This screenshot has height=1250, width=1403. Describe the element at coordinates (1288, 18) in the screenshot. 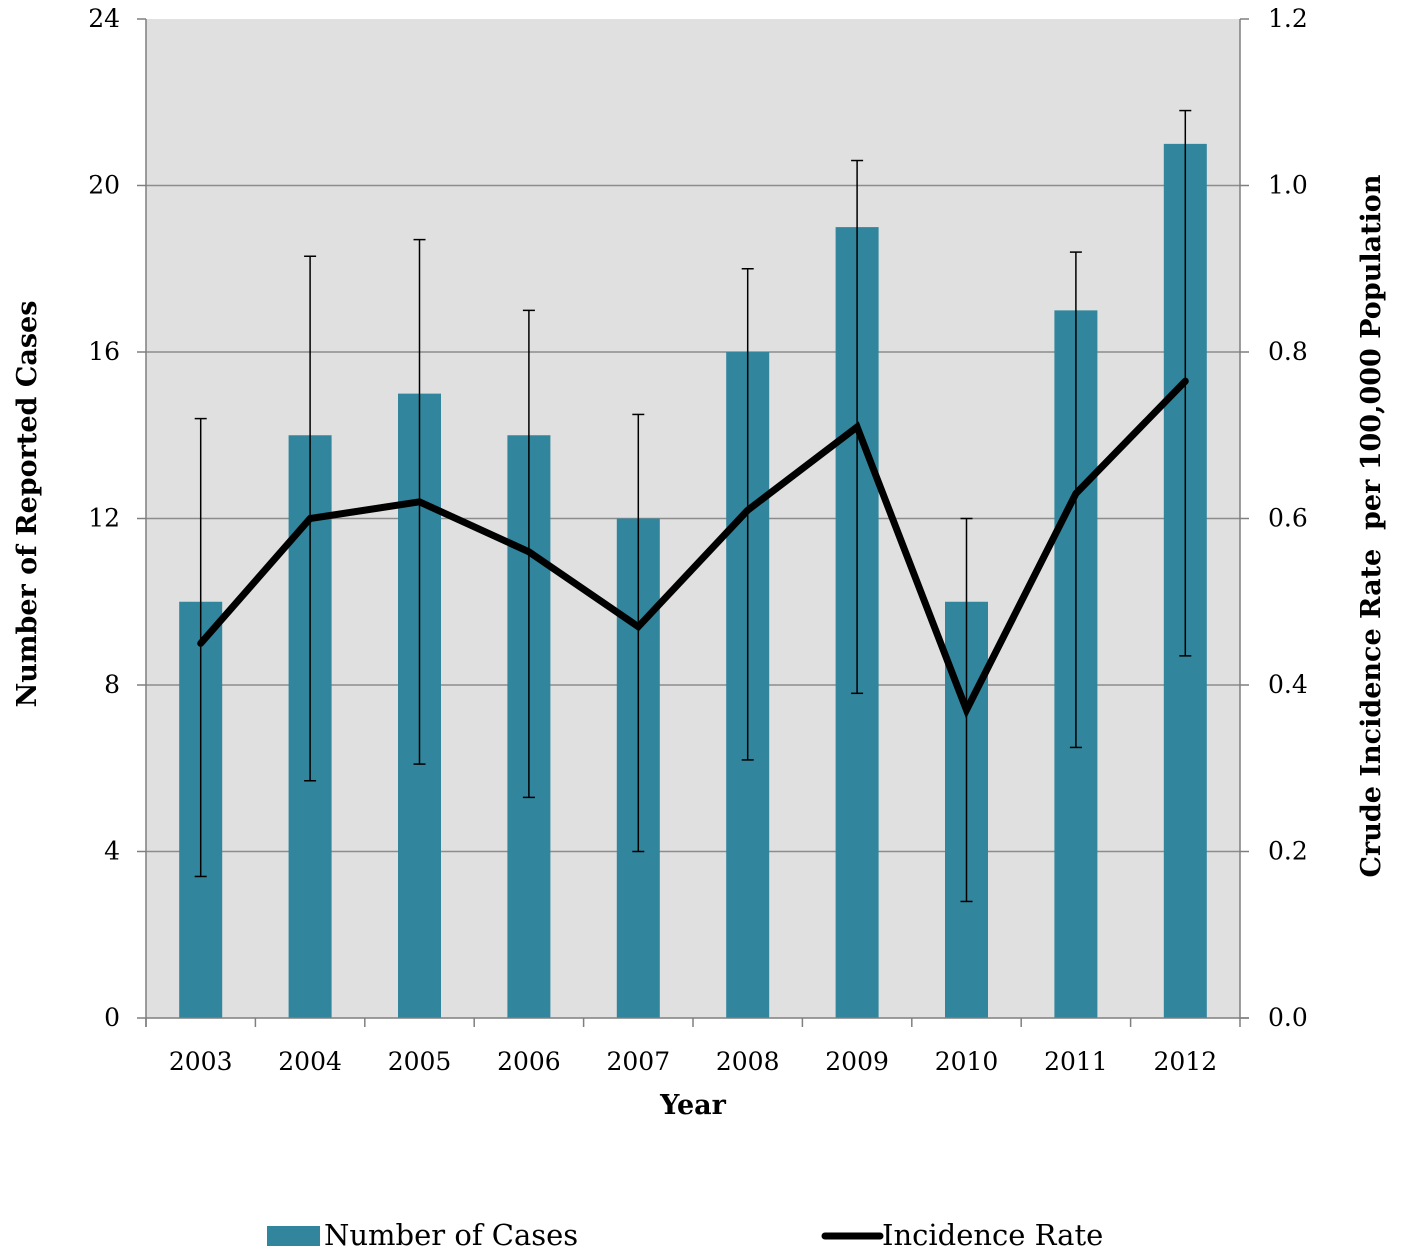

I see `right-tick-label: 1.2` at that location.